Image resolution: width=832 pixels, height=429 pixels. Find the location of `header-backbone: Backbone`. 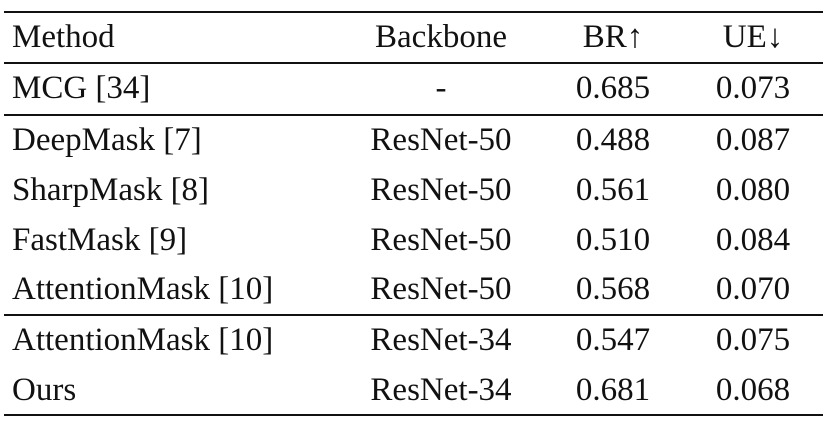

header-backbone: Backbone is located at coordinates (441, 37).